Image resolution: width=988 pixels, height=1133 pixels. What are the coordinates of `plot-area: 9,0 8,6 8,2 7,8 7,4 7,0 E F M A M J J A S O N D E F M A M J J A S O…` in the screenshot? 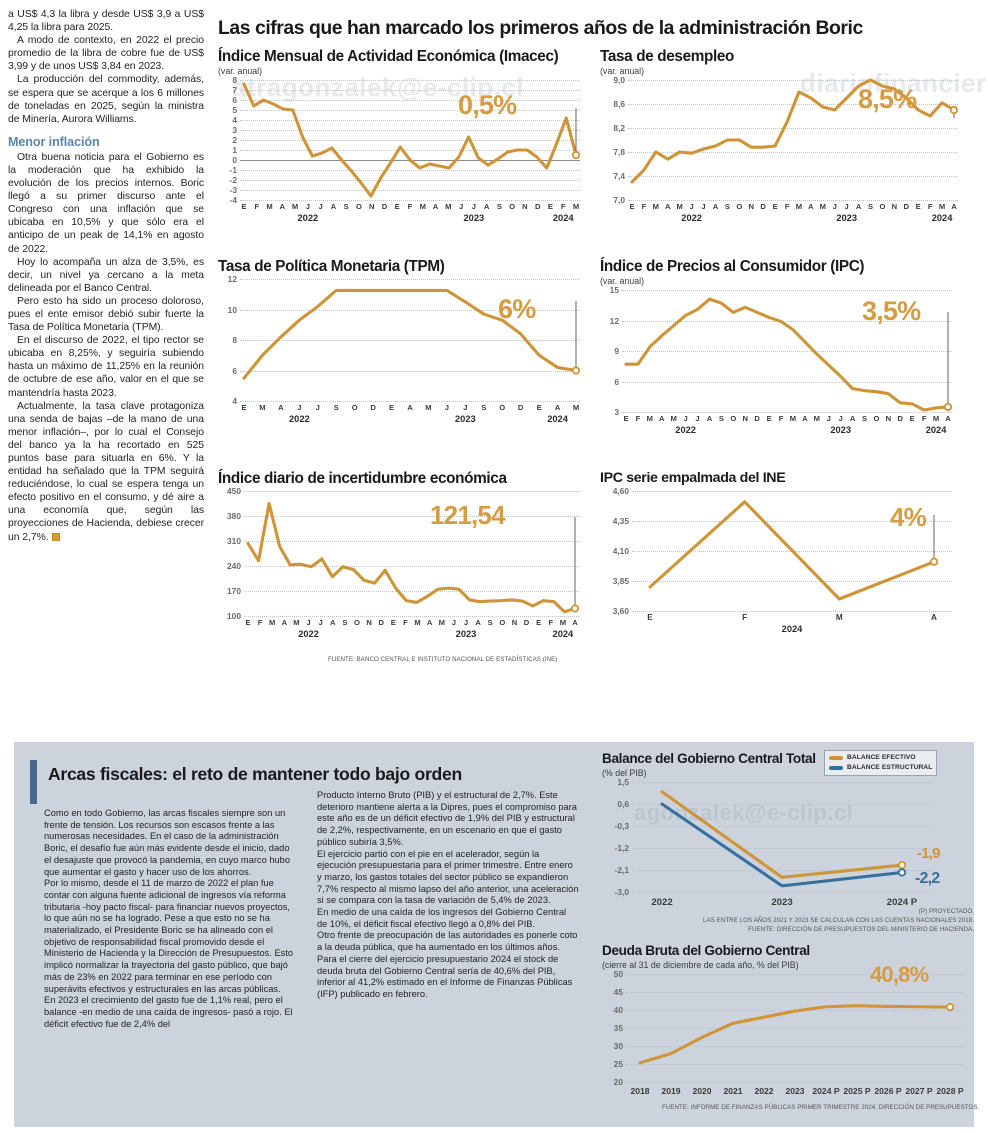 It's located at (786, 149).